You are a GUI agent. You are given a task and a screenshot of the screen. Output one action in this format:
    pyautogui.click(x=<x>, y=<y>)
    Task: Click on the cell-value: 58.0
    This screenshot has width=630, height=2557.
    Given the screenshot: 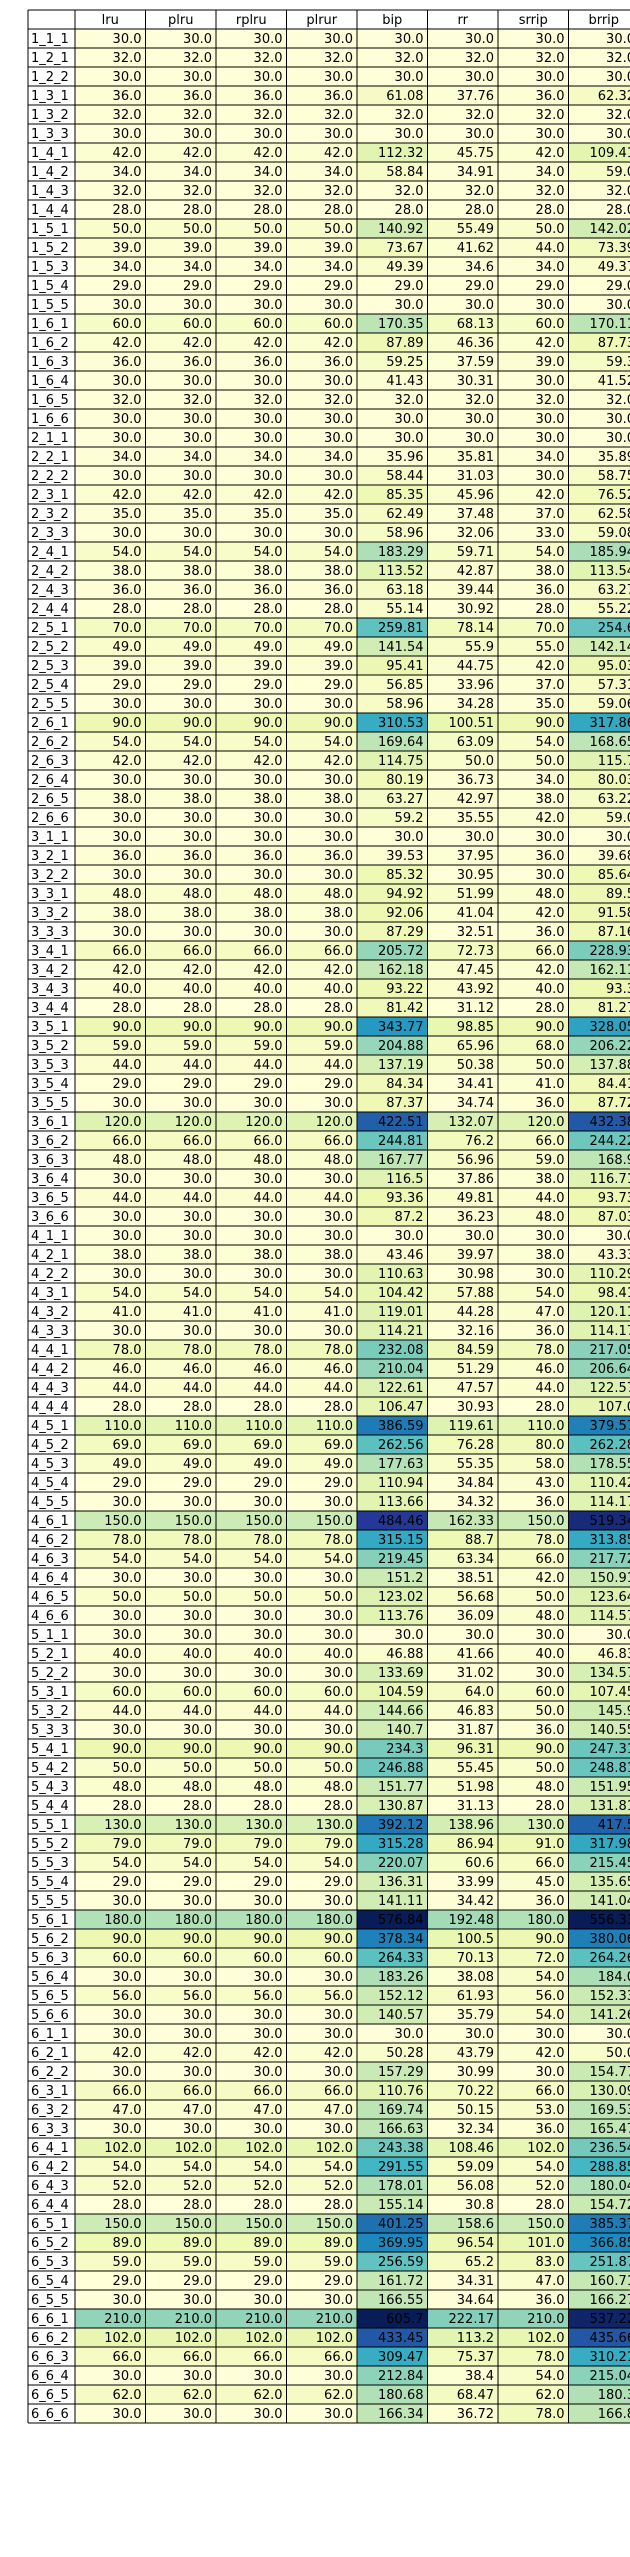 What is the action you would take?
    pyautogui.click(x=550, y=1464)
    